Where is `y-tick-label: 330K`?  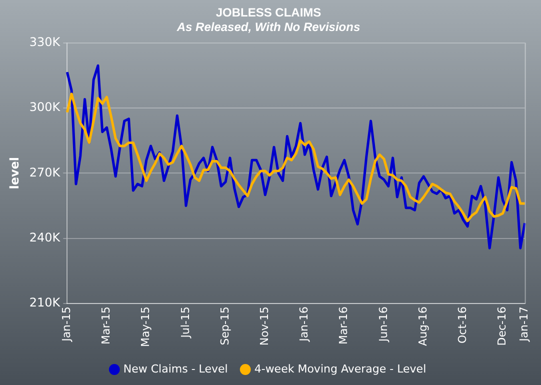 y-tick-label: 330K is located at coordinates (45, 41).